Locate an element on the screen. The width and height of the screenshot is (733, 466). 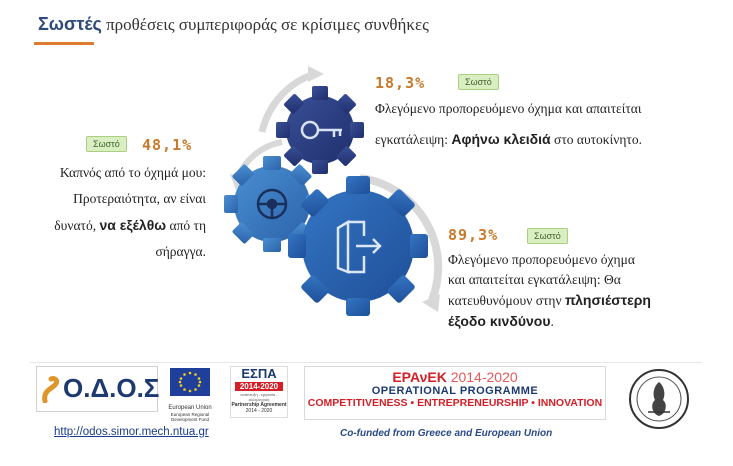
exit-door-icon is located at coordinates (359, 246).